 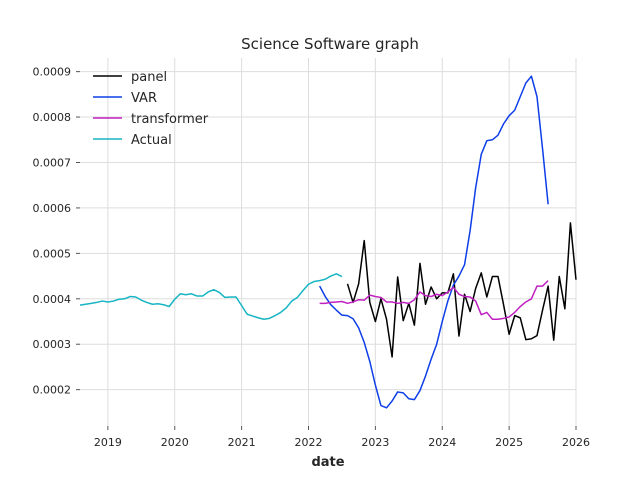 What do you see at coordinates (52, 344) in the screenshot?
I see `y-tick-label: 0.0003` at bounding box center [52, 344].